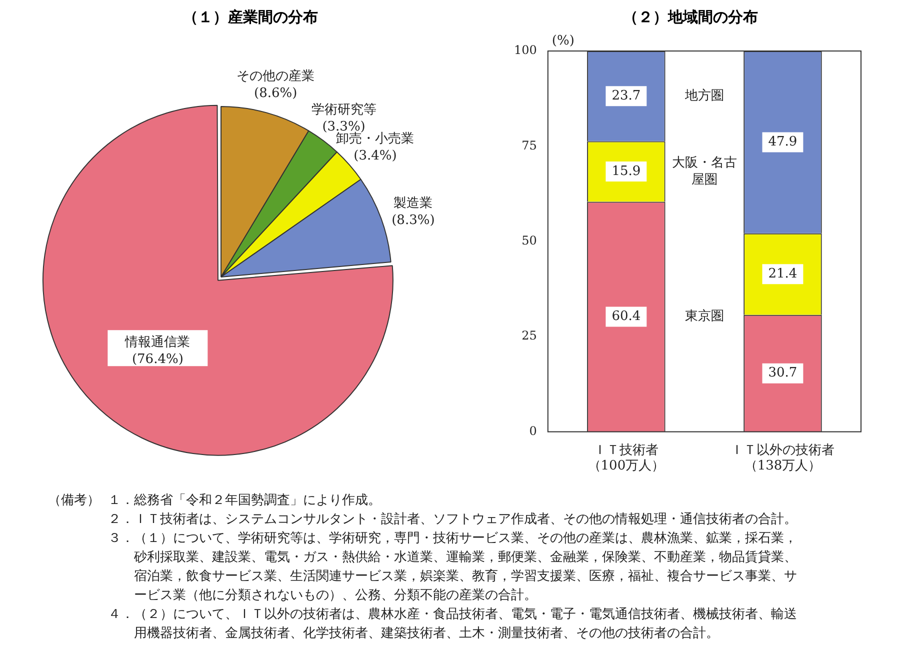 Image resolution: width=901 pixels, height=668 pixels. What do you see at coordinates (157, 342) in the screenshot?
I see `slice-label: 情報通信業` at bounding box center [157, 342].